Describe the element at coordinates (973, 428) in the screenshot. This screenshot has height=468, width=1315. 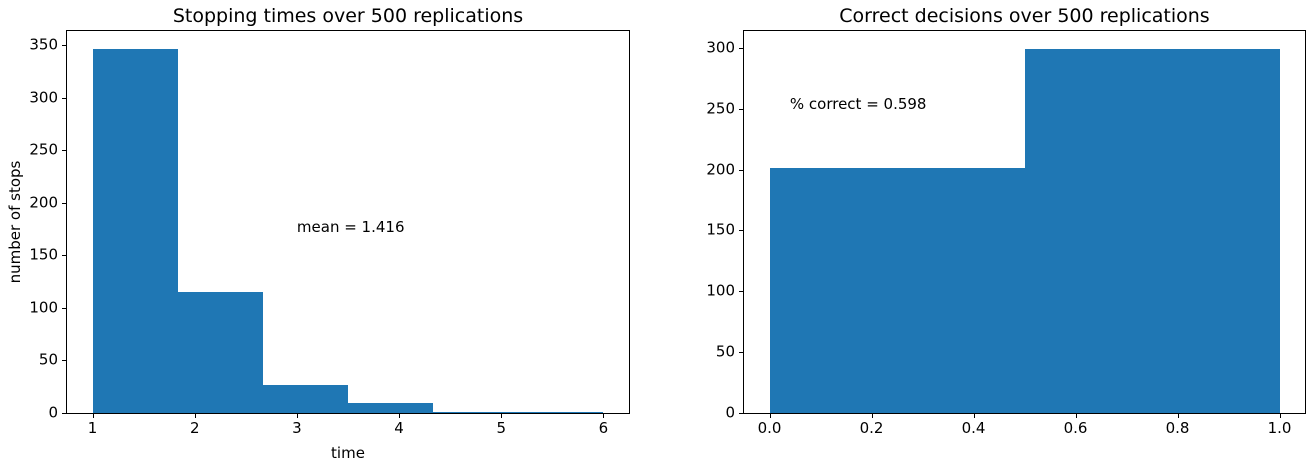
I see `x-tick-label: 0.4` at that location.